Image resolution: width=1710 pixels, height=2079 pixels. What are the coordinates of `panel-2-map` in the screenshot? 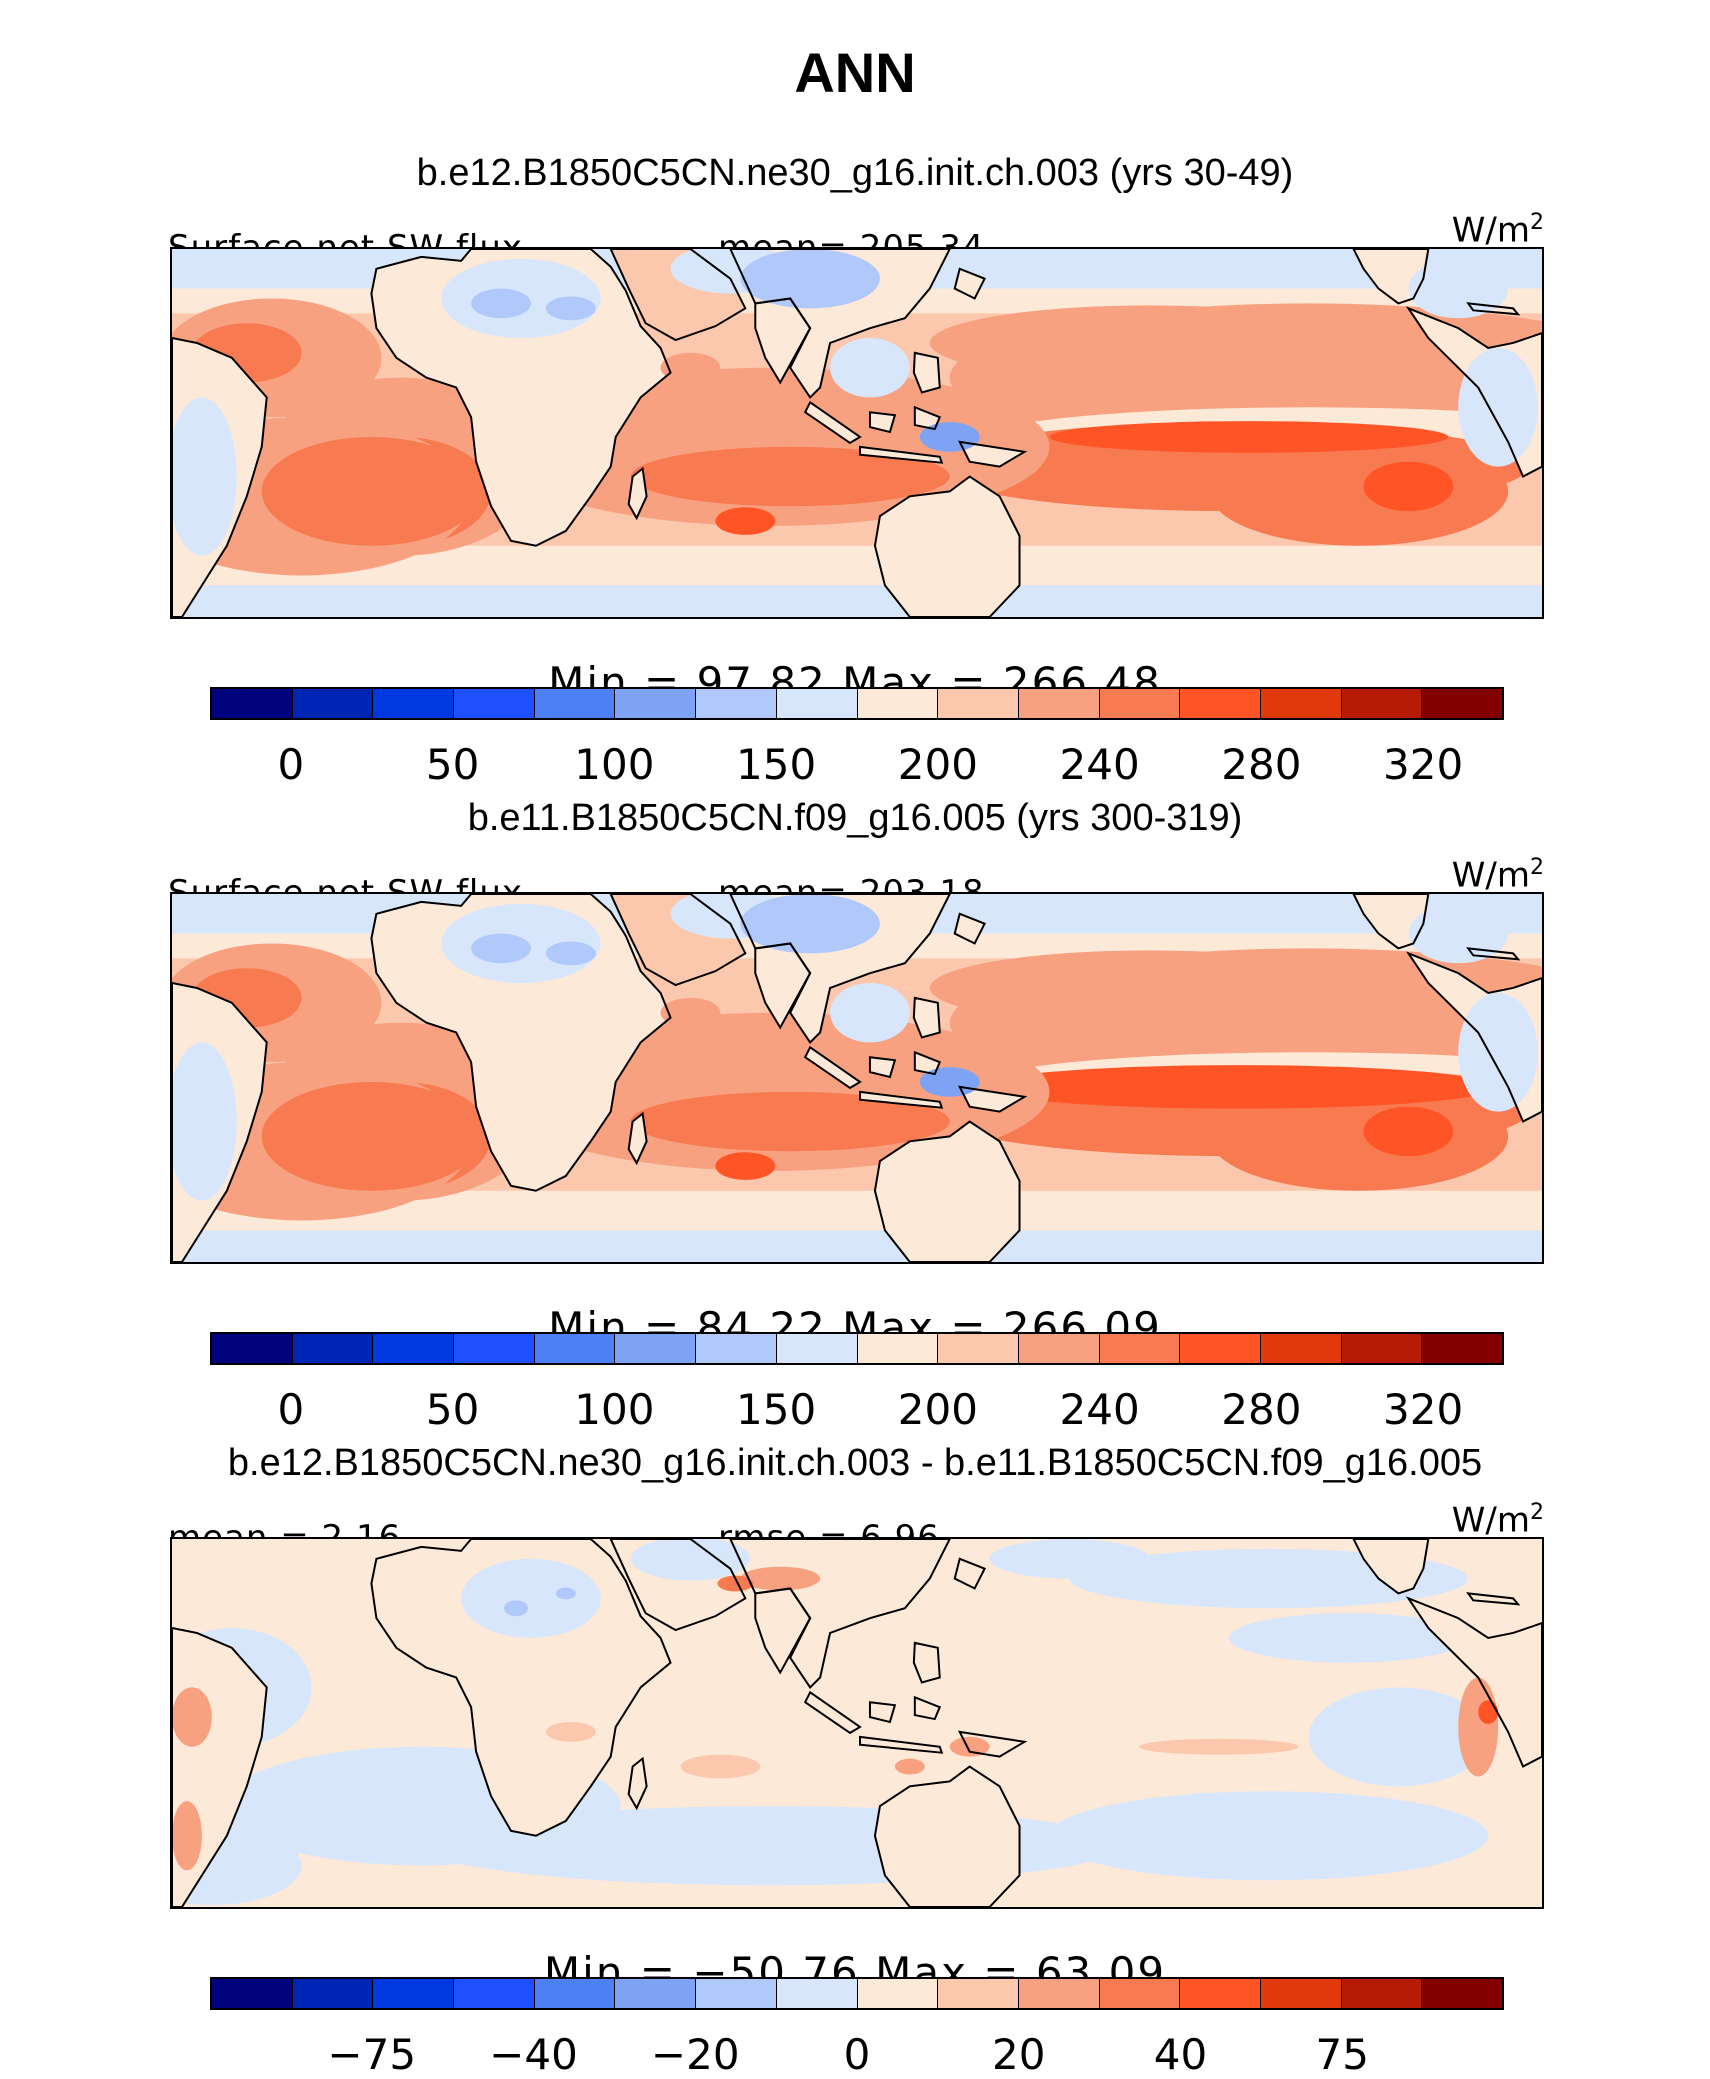 It's located at (857, 1078).